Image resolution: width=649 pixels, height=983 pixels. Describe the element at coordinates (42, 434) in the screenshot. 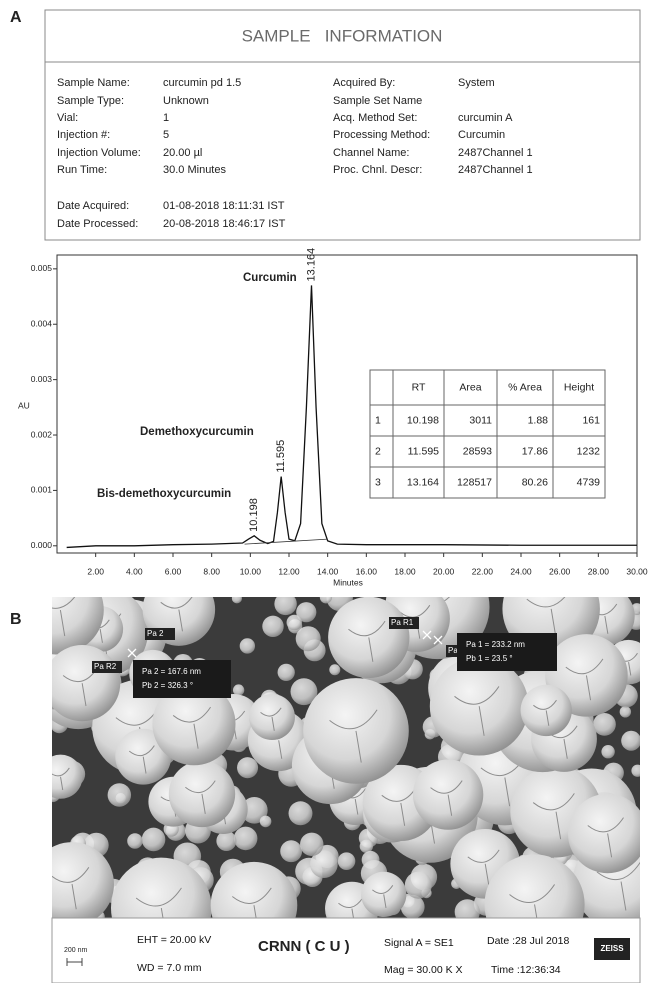

I see `y-tick-label: 0.002` at that location.